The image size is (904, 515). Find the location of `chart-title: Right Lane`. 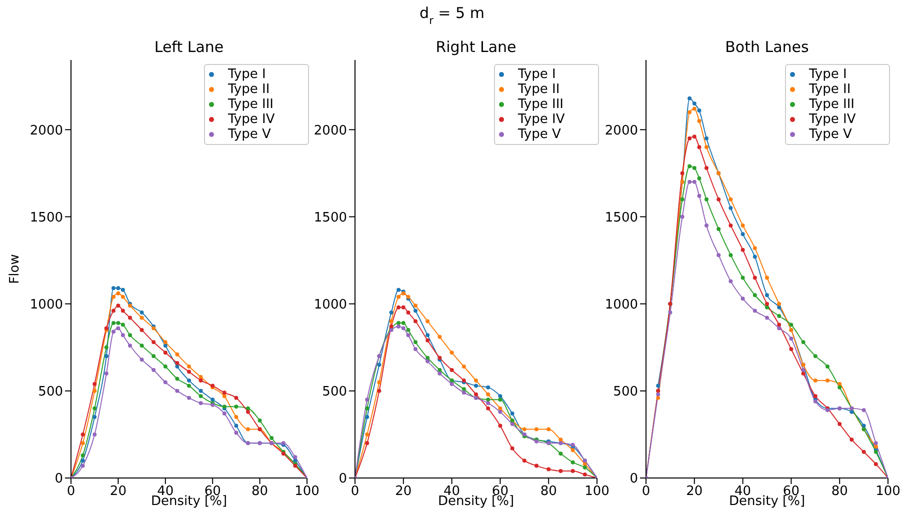

chart-title: Right Lane is located at coordinates (476, 47).